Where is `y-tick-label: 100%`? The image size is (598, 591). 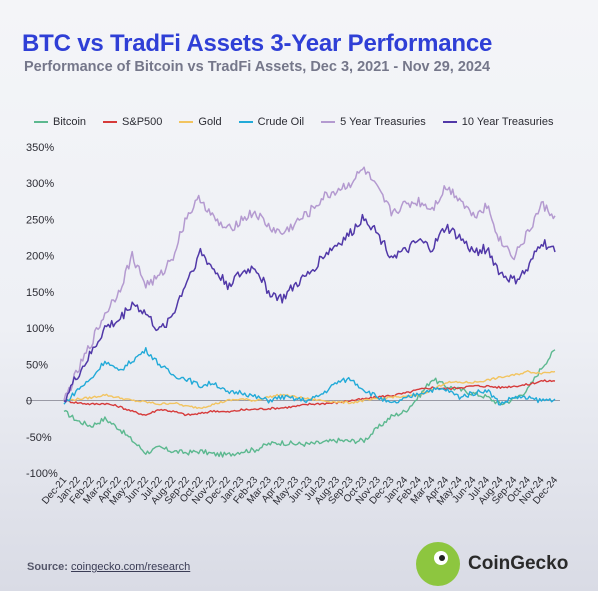
y-tick-label: 100% is located at coordinates (40, 329).